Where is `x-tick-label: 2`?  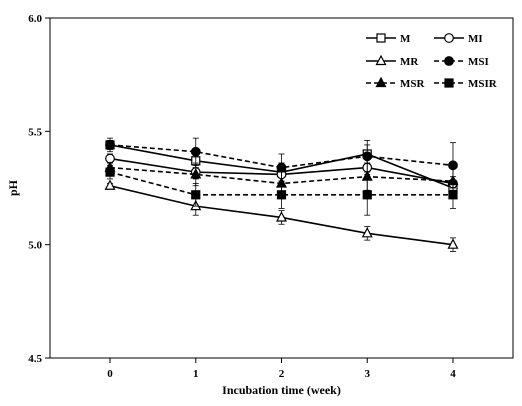 x-tick-label: 2 is located at coordinates (282, 374).